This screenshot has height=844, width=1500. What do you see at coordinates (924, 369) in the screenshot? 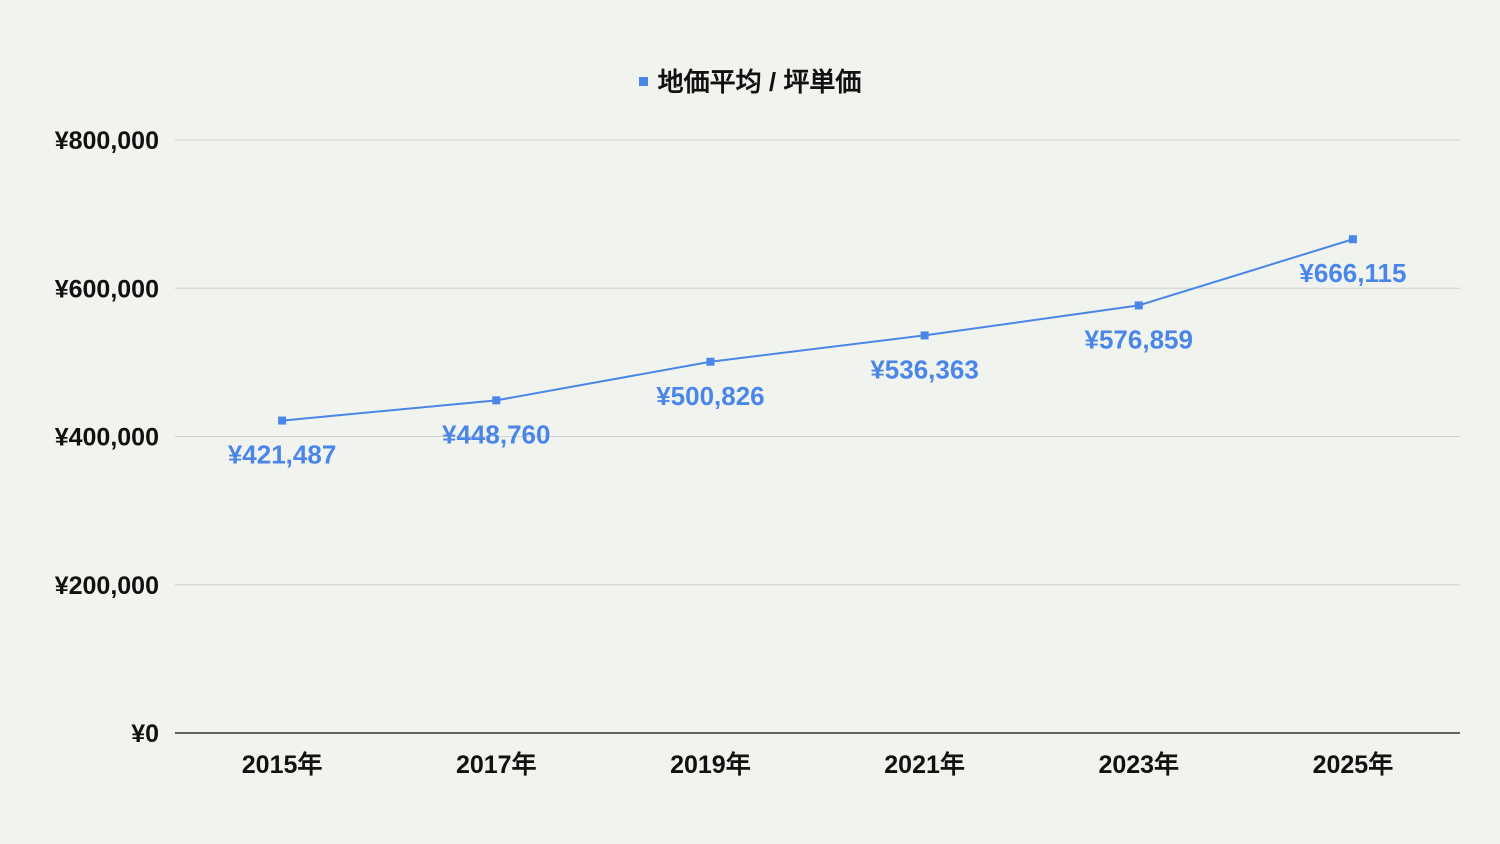
I see `data-label: ¥536,363` at bounding box center [924, 369].